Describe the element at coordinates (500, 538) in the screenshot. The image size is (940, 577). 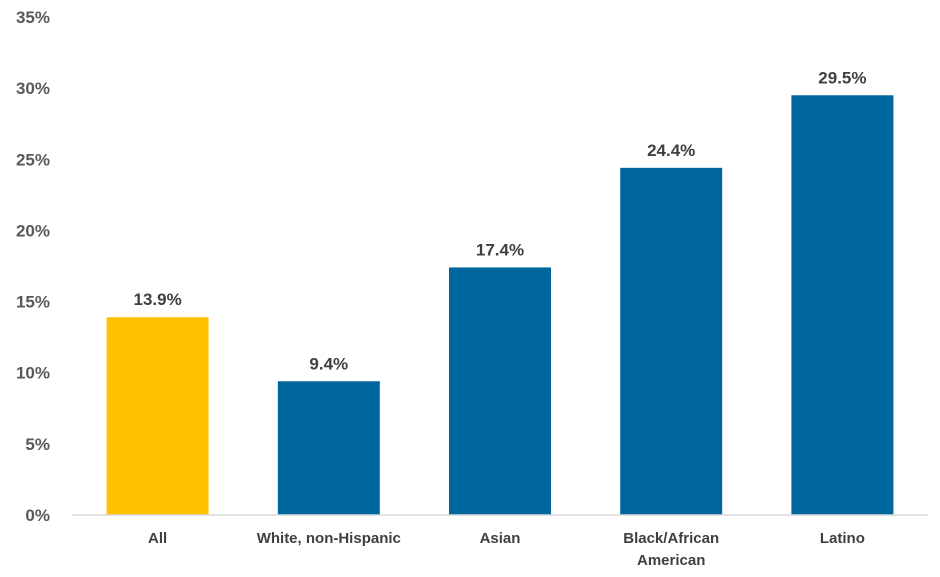
I see `category-label: Asian` at that location.